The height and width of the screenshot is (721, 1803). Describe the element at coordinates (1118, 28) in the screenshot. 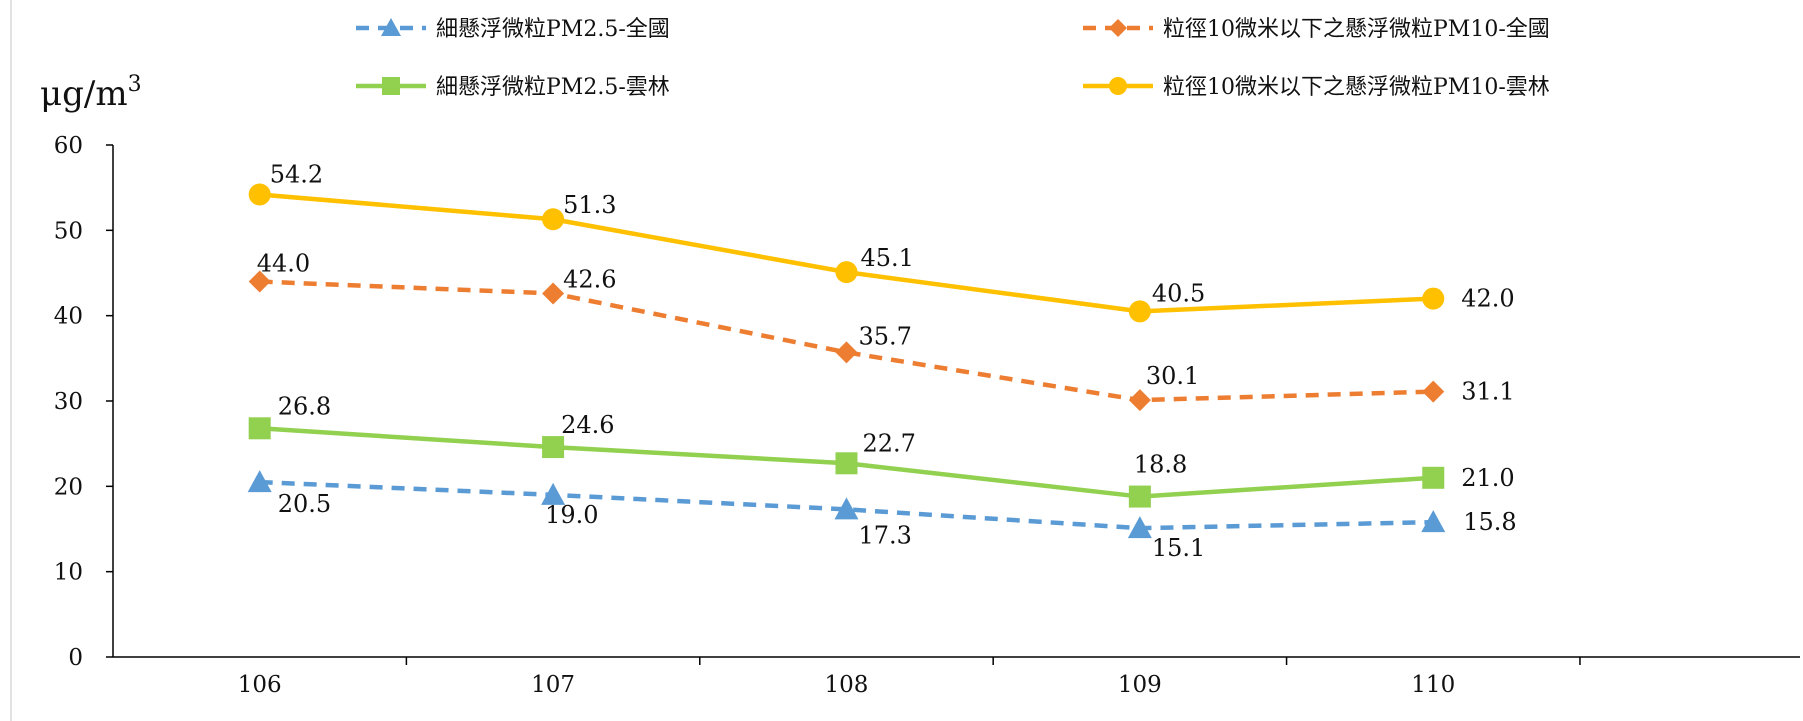

I see `legend-marker-diamond` at that location.